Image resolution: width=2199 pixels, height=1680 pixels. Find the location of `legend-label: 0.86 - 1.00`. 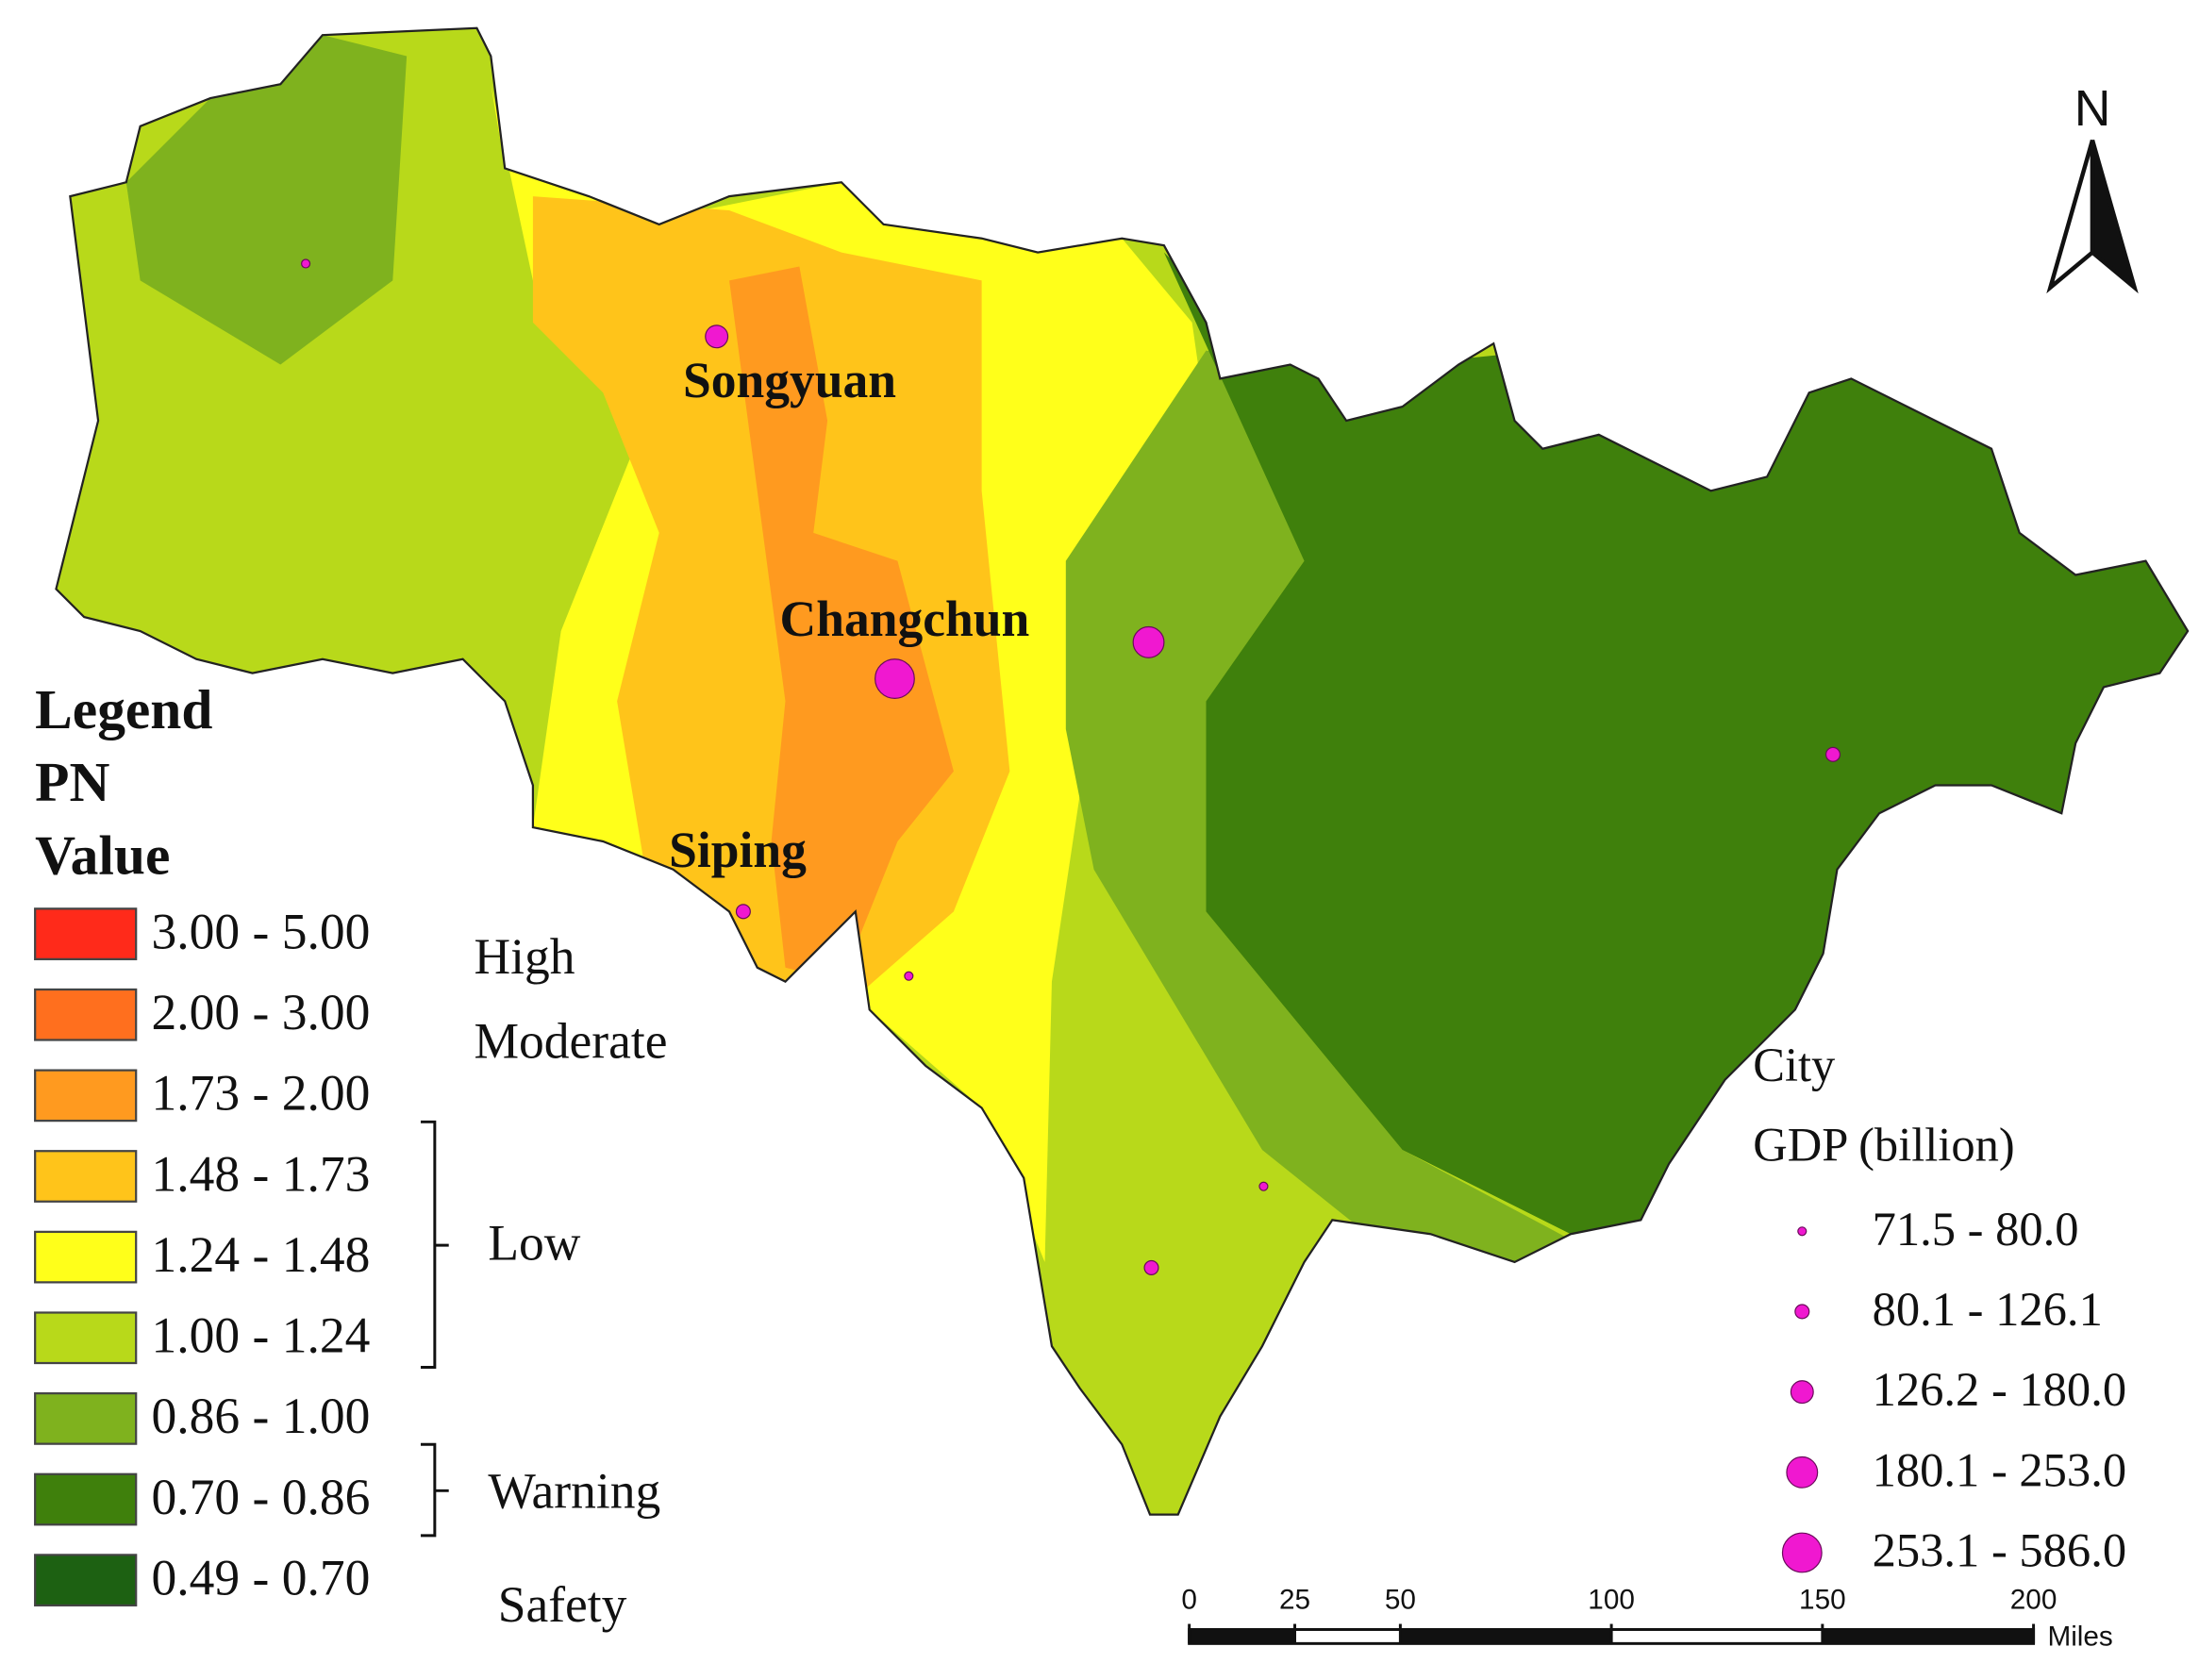

legend-label: 0.86 - 1.00 is located at coordinates (262, 1416).